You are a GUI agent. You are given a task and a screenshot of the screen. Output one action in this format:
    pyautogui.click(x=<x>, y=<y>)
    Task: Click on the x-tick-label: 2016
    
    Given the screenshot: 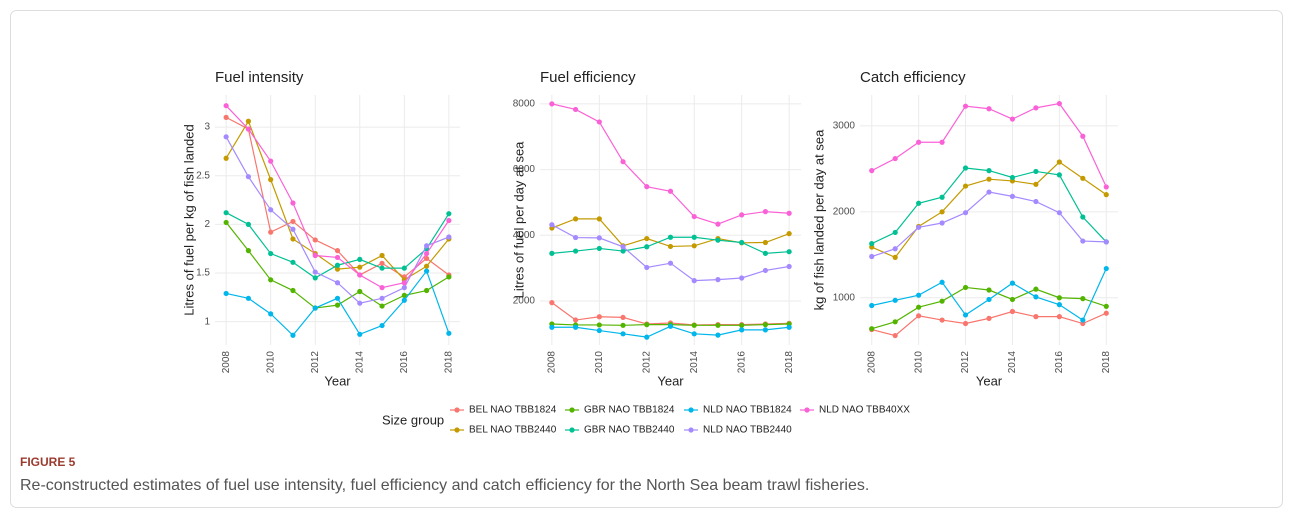 What is the action you would take?
    pyautogui.click(x=404, y=362)
    